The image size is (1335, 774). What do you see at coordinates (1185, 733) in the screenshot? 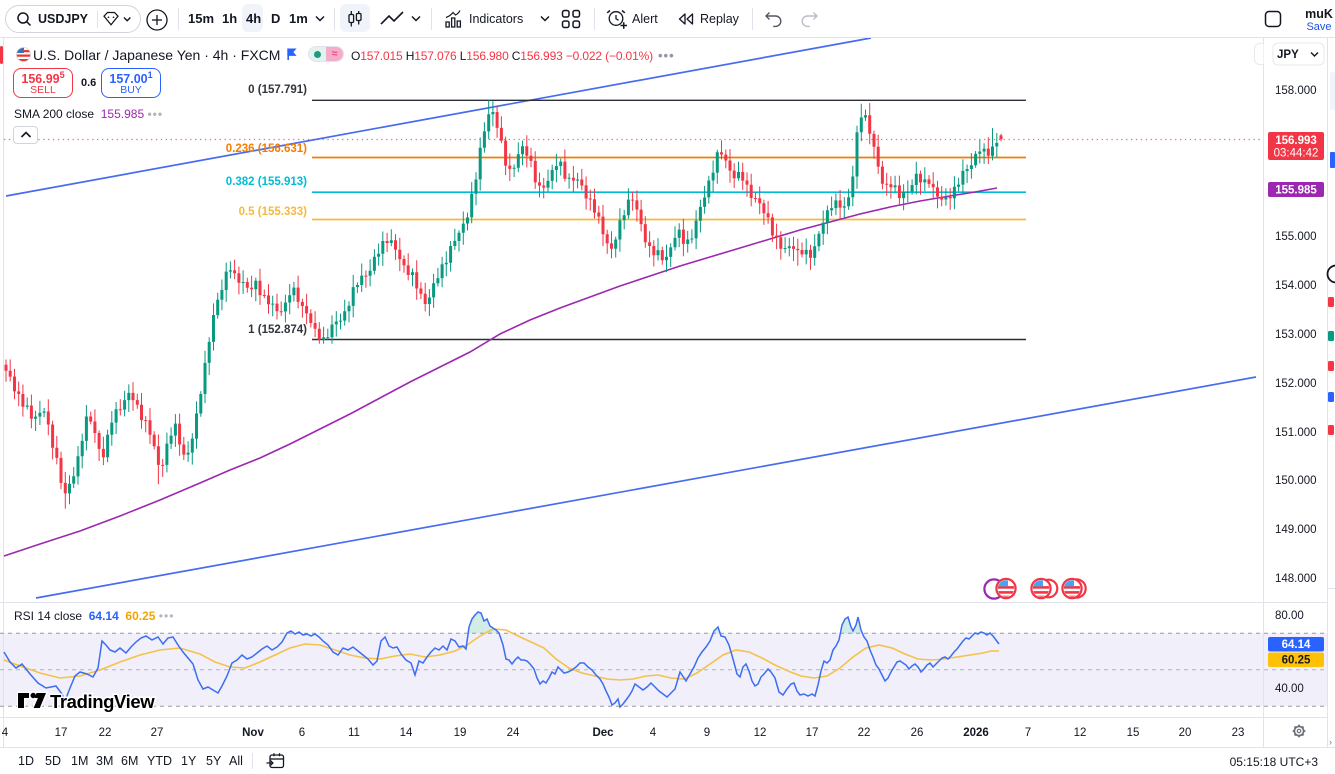
I see `svg-text: 20` at bounding box center [1185, 733].